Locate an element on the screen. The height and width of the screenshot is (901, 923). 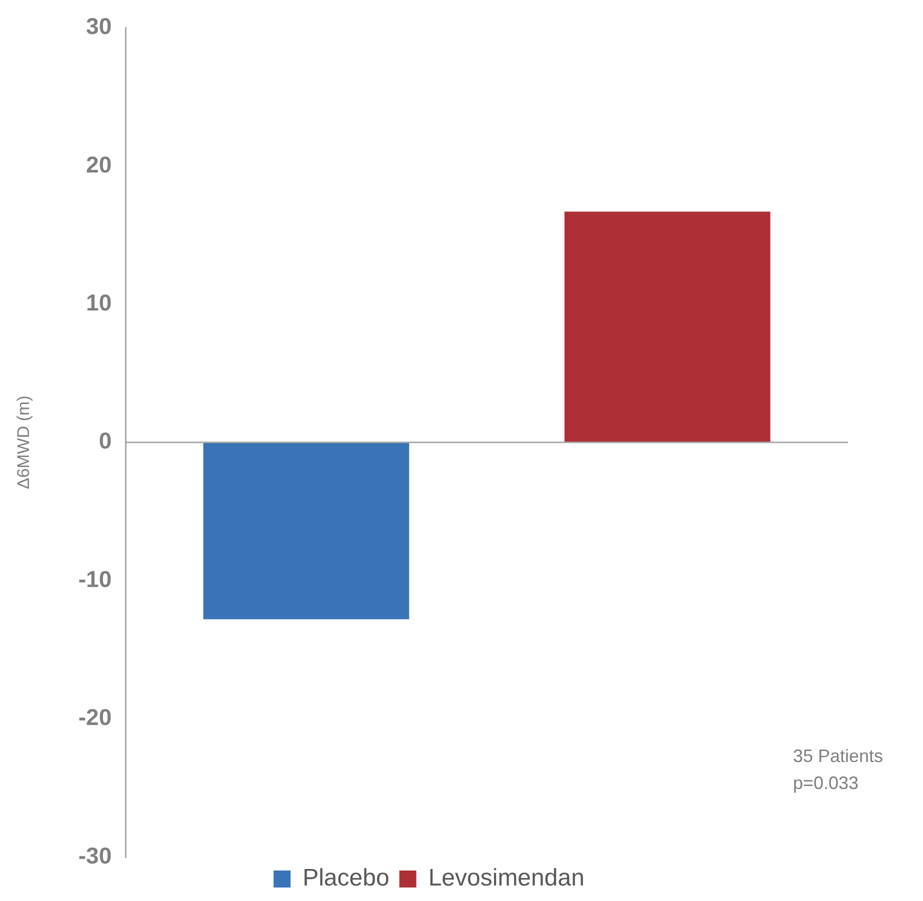
y-tick-label: 10 is located at coordinates (99, 303).